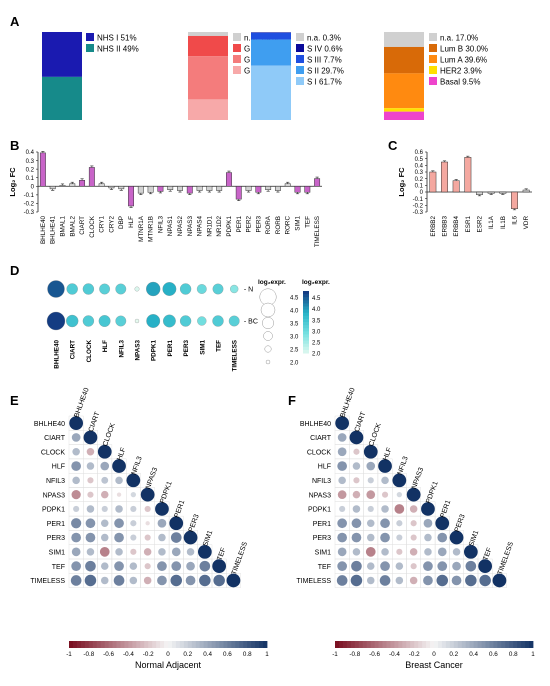 The width and height of the screenshot is (550, 686). Describe the element at coordinates (399, 580) in the screenshot. I see `corr-circle-timeless-nfil3` at that location.